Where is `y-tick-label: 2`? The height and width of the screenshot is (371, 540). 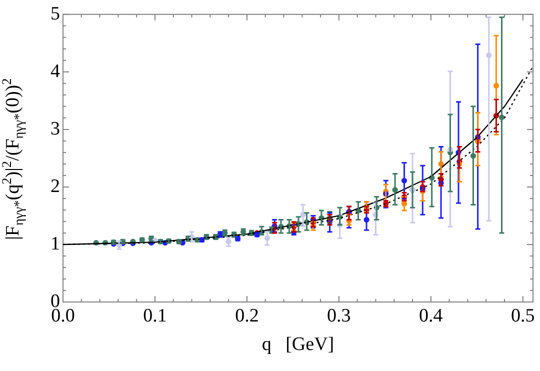
y-tick-label: 2 is located at coordinates (55, 186).